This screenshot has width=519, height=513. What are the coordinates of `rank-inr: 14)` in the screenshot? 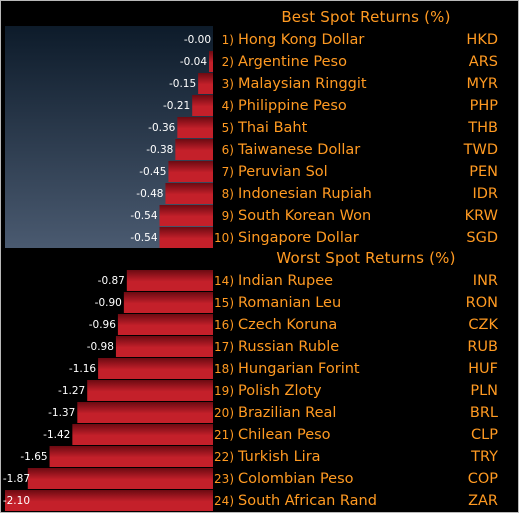 It's located at (224, 281).